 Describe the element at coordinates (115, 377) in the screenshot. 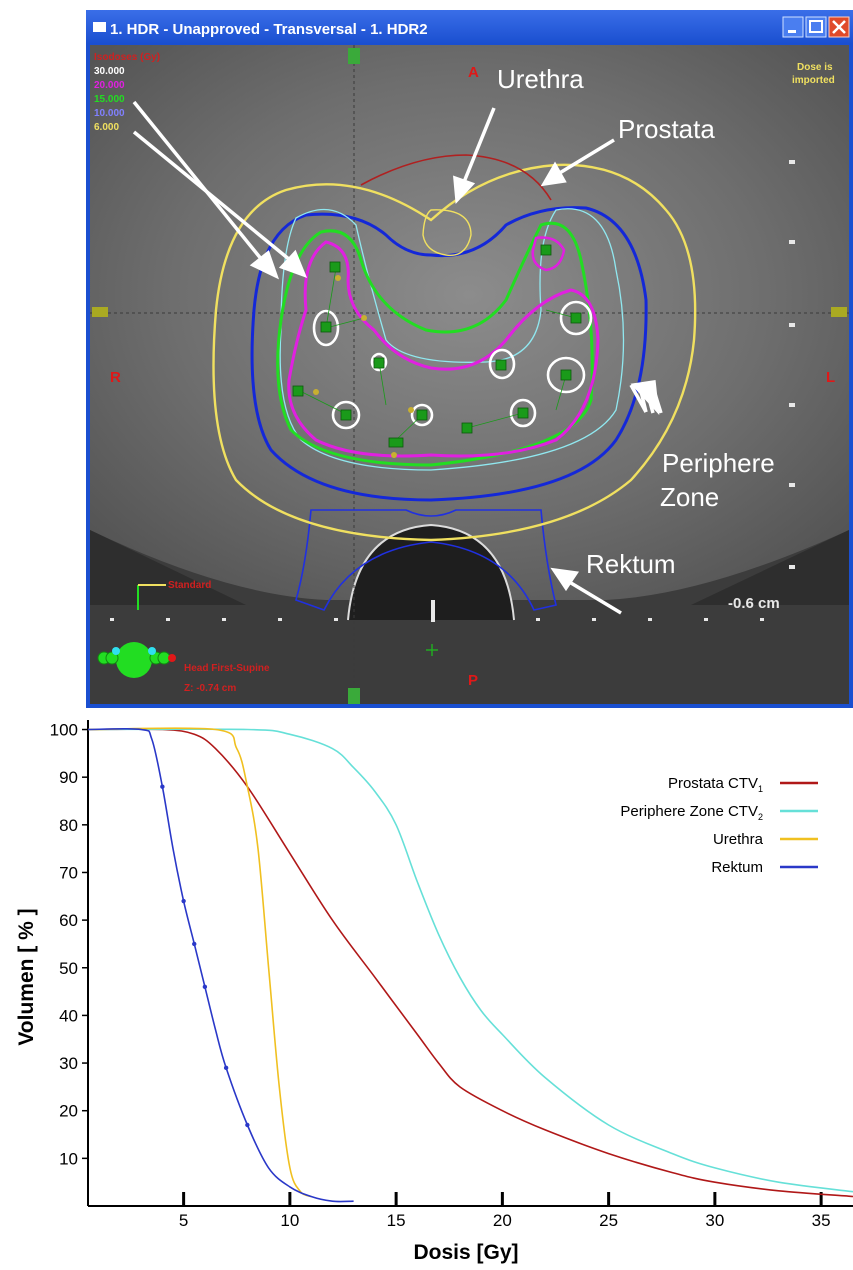

I see `orientation-right: R` at that location.